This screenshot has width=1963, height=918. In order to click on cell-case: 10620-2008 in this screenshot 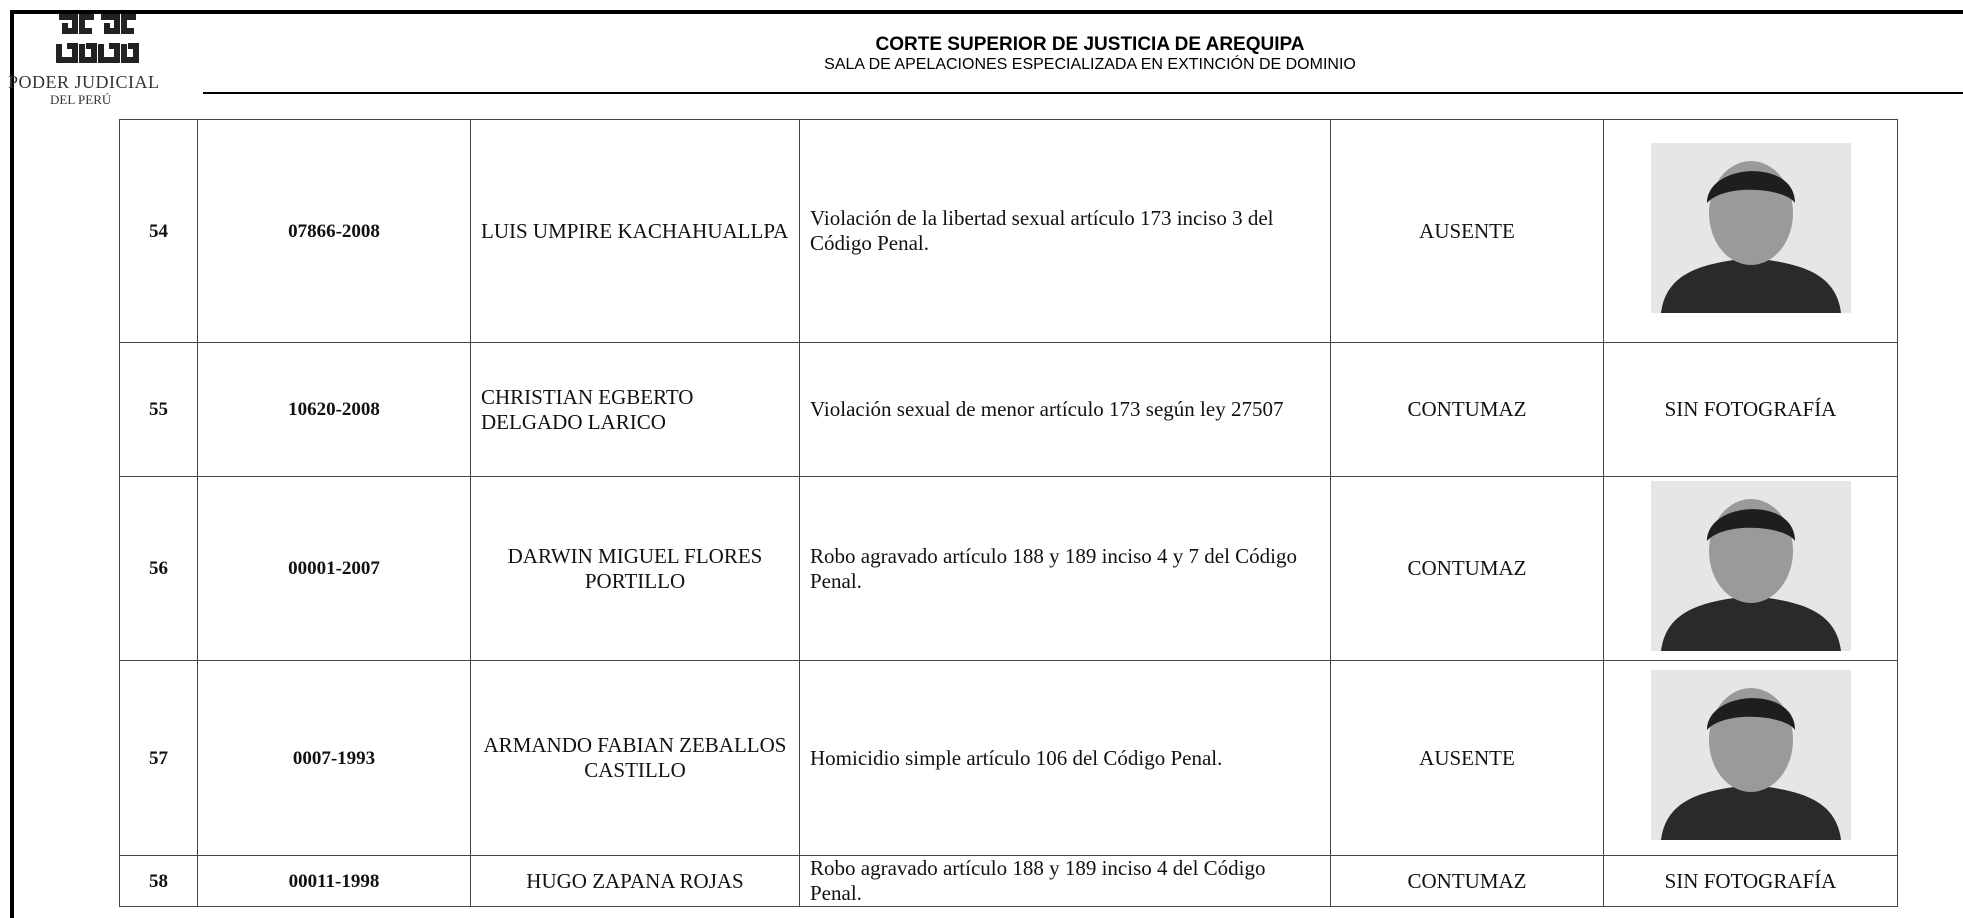, I will do `click(334, 409)`.